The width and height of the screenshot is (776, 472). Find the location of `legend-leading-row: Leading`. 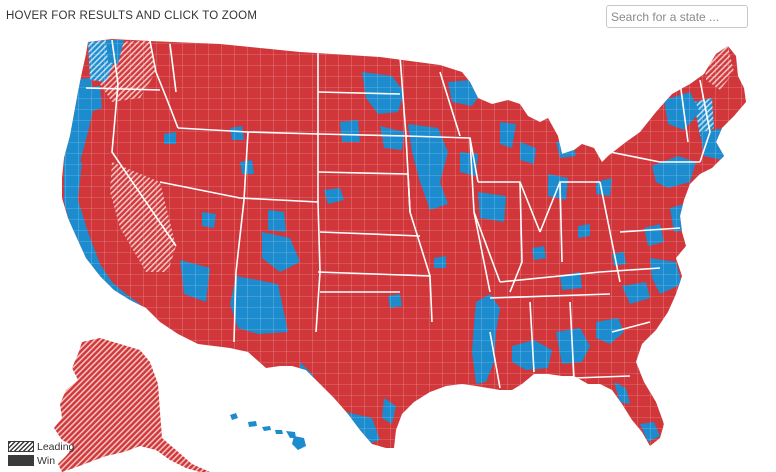

legend-leading-row: Leading is located at coordinates (41, 446).